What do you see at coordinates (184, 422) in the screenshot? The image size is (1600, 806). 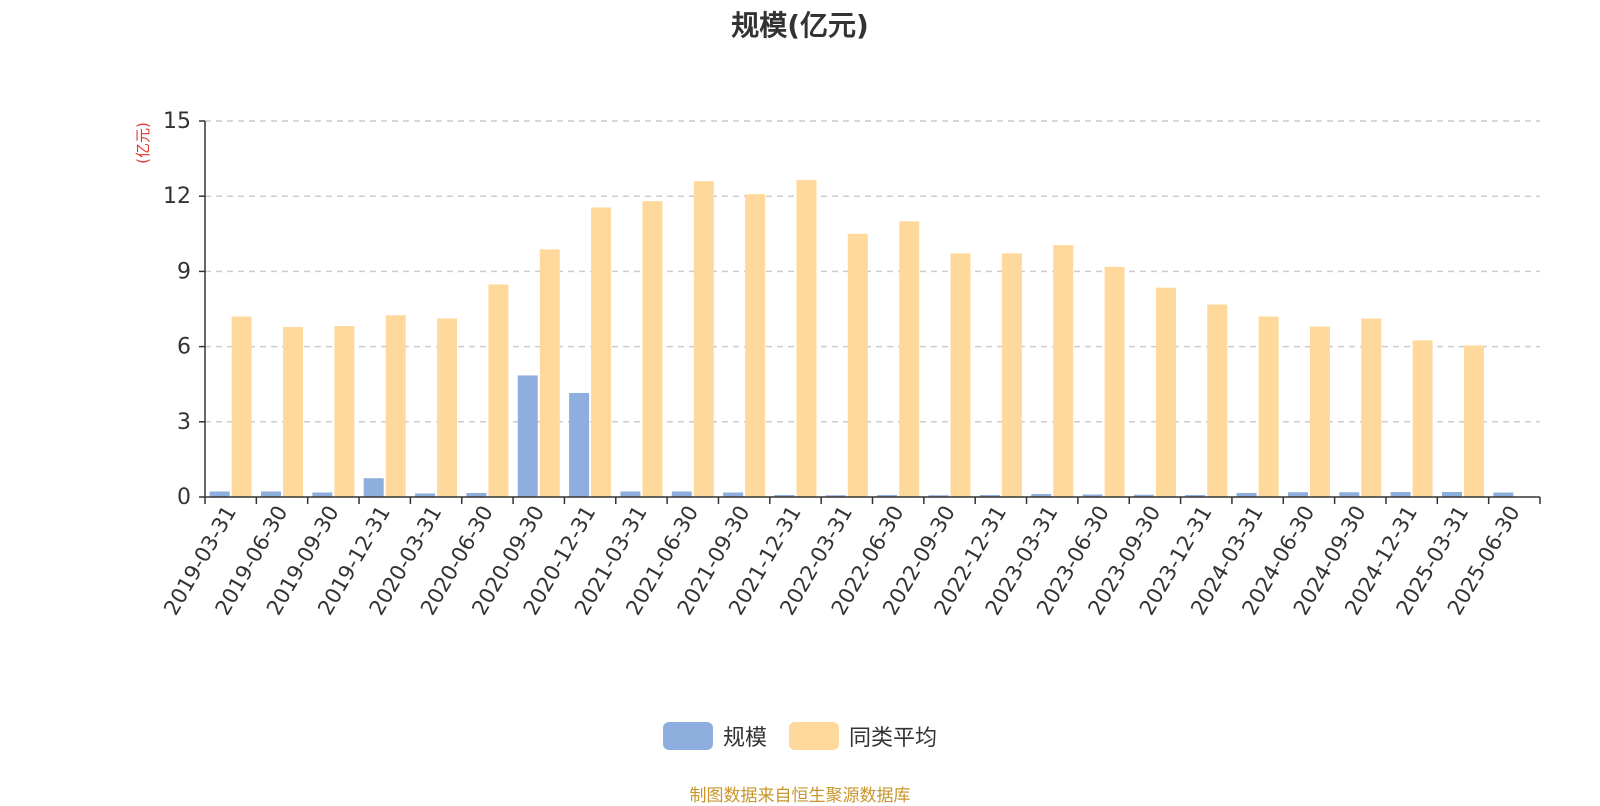 I see `y-tick-label: 3` at bounding box center [184, 422].